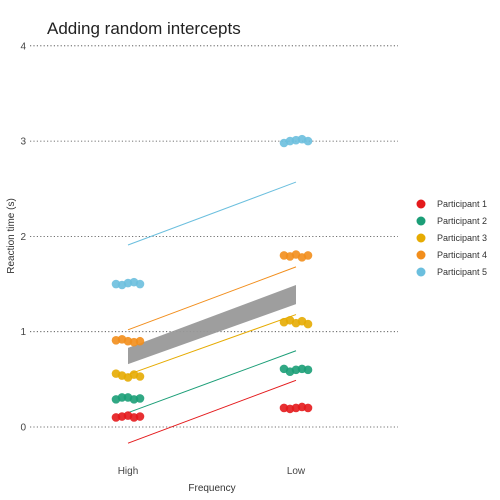 The width and height of the screenshot is (500, 500). Describe the element at coordinates (128, 471) in the screenshot. I see `x-tick-label: High` at that location.